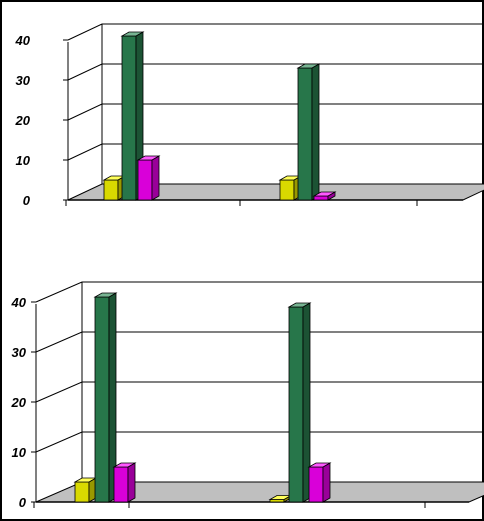  Describe the element at coordinates (105, 397) in the screenshot. I see `bar-green-cat1` at that location.